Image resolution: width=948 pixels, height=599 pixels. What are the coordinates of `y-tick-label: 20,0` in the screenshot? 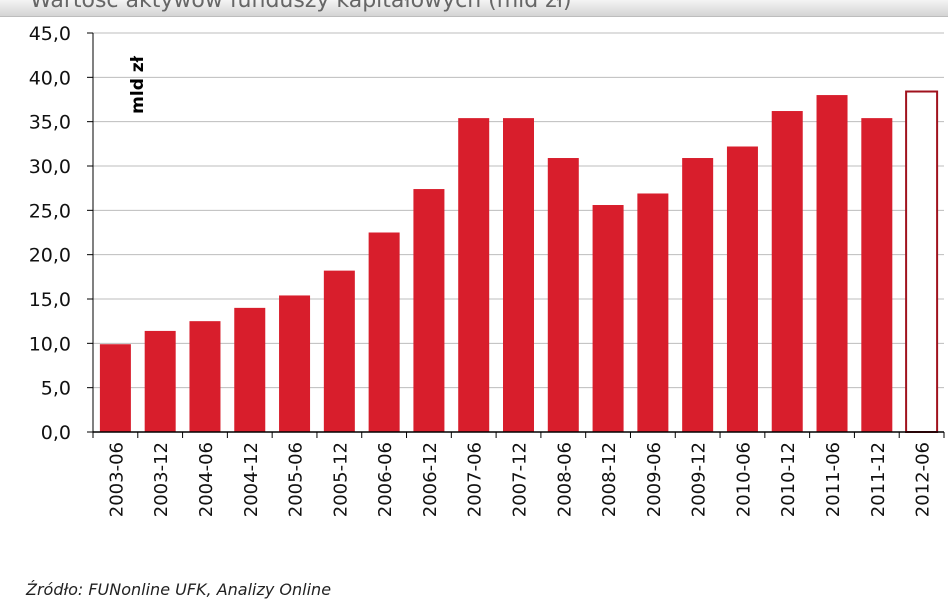 It's located at (50, 256).